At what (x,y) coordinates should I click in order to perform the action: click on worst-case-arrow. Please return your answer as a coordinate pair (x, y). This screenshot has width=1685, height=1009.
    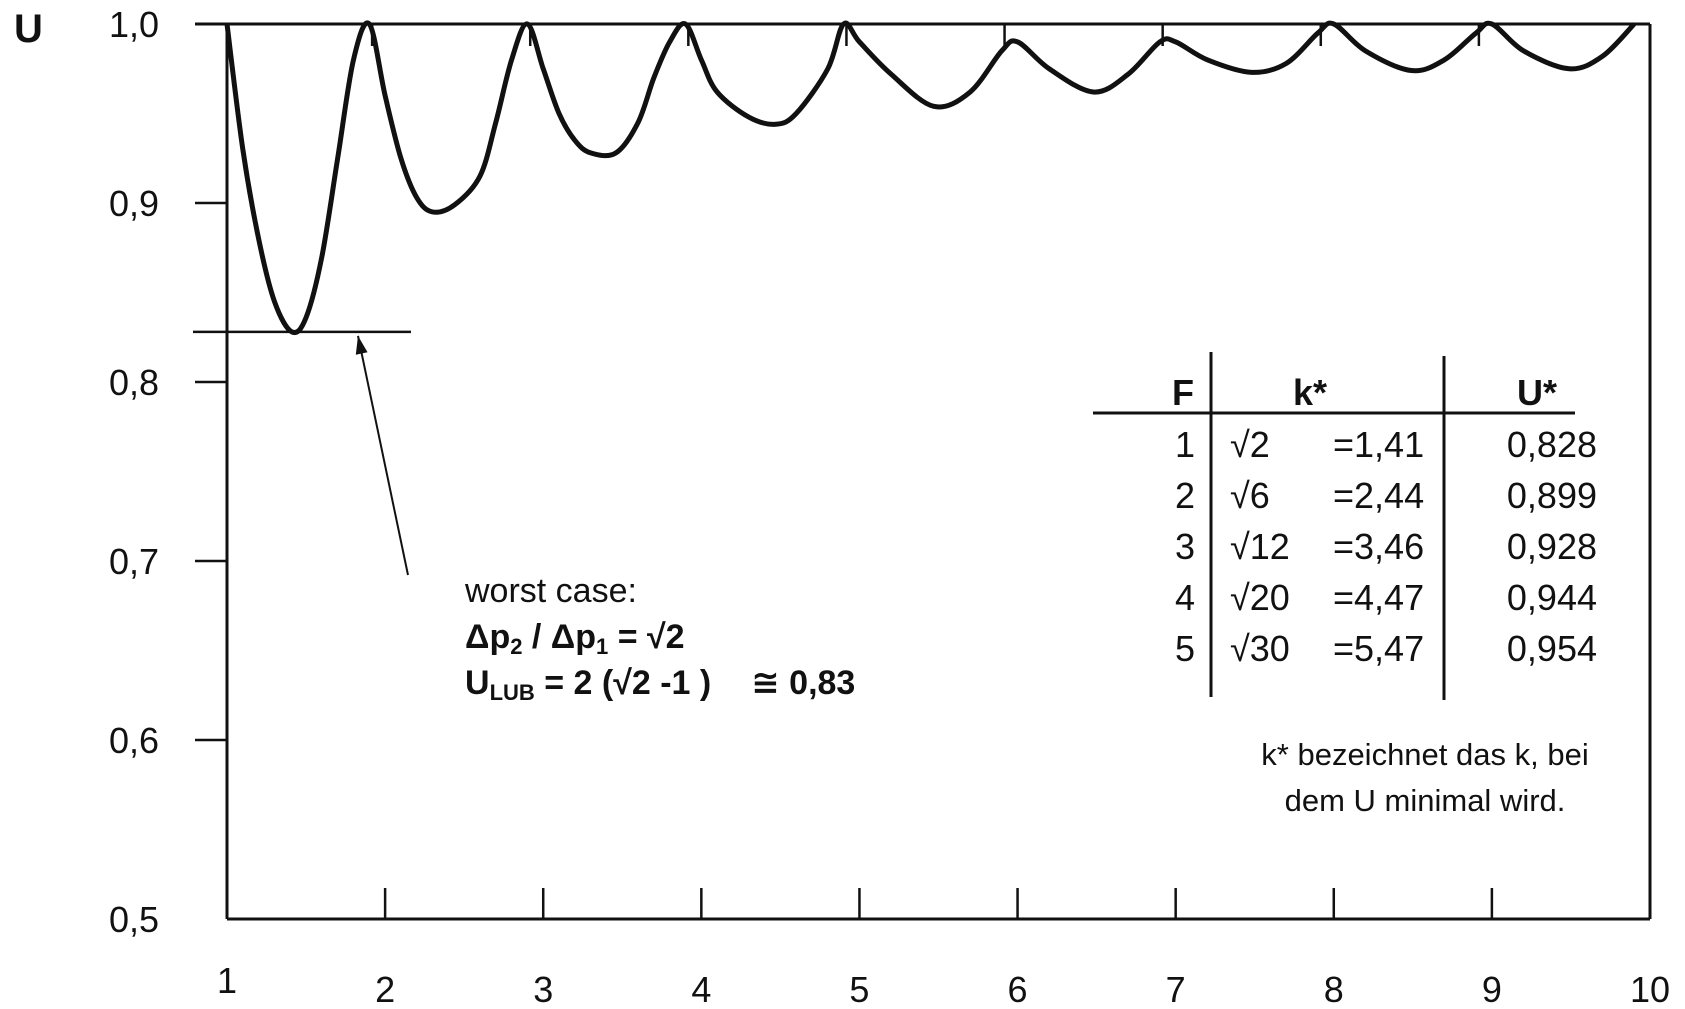
    Looking at the image, I should click on (383, 455).